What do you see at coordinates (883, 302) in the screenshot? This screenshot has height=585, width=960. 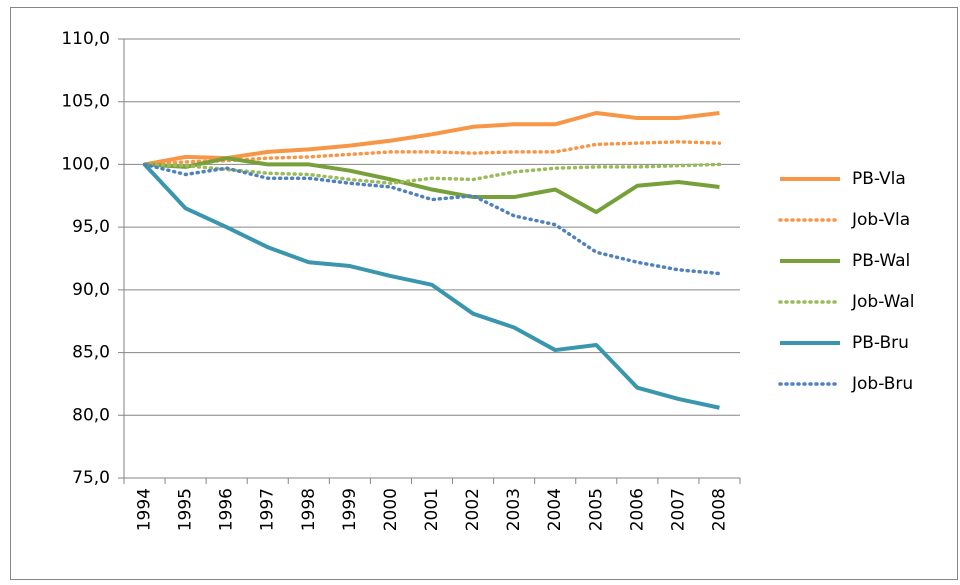 I see `legend-label: Job-Wal` at bounding box center [883, 302].